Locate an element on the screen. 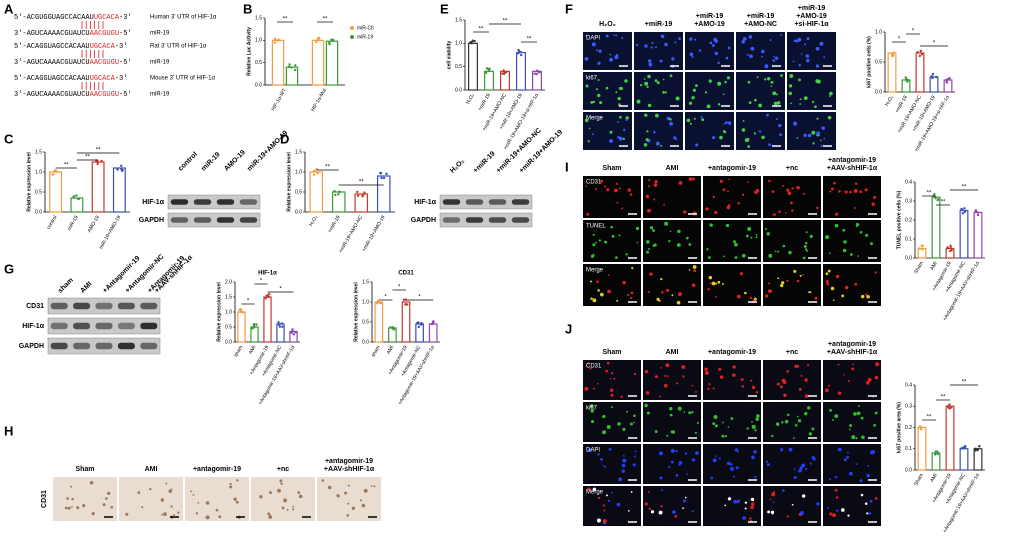 This screenshot has height=539, width=1020. x-tick-label: H₂O₂ is located at coordinates (889, 101).